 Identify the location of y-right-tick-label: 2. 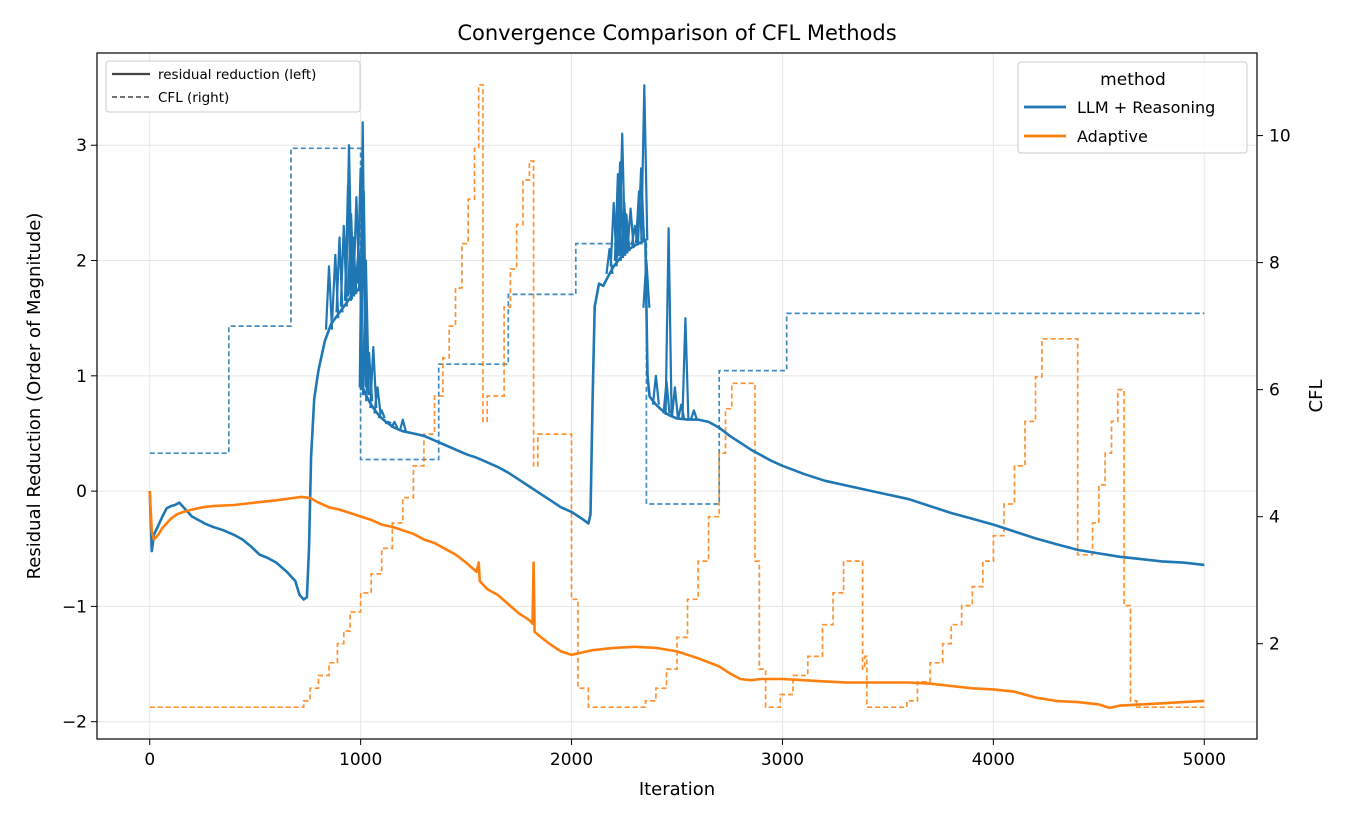
(1274, 645).